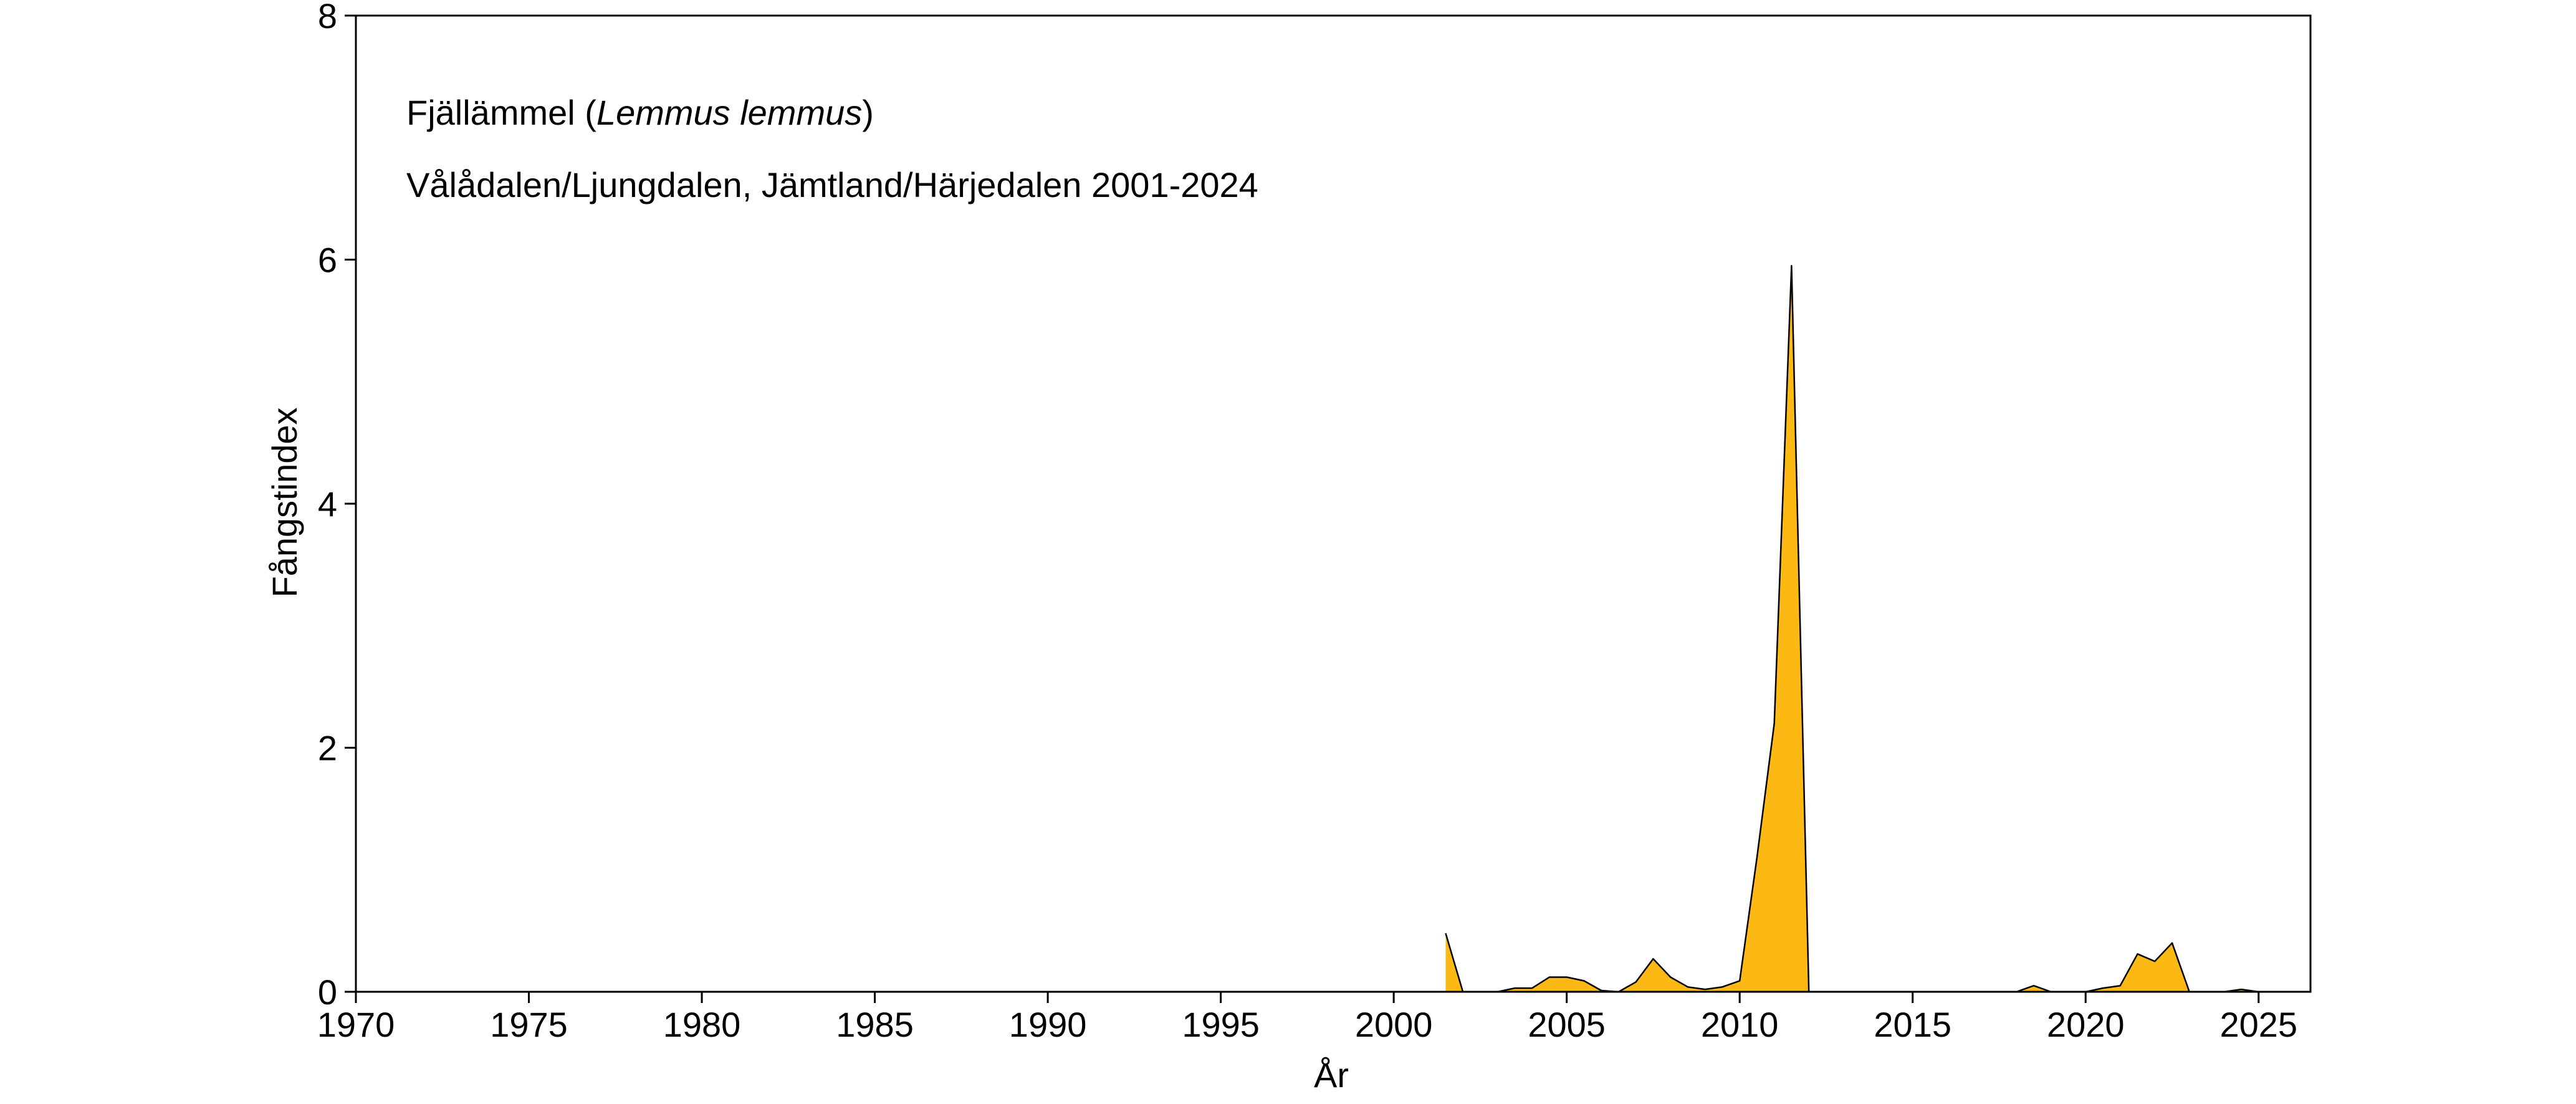 This screenshot has width=2576, height=1104. Describe the element at coordinates (1913, 1024) in the screenshot. I see `x-tick-label: 2015` at that location.